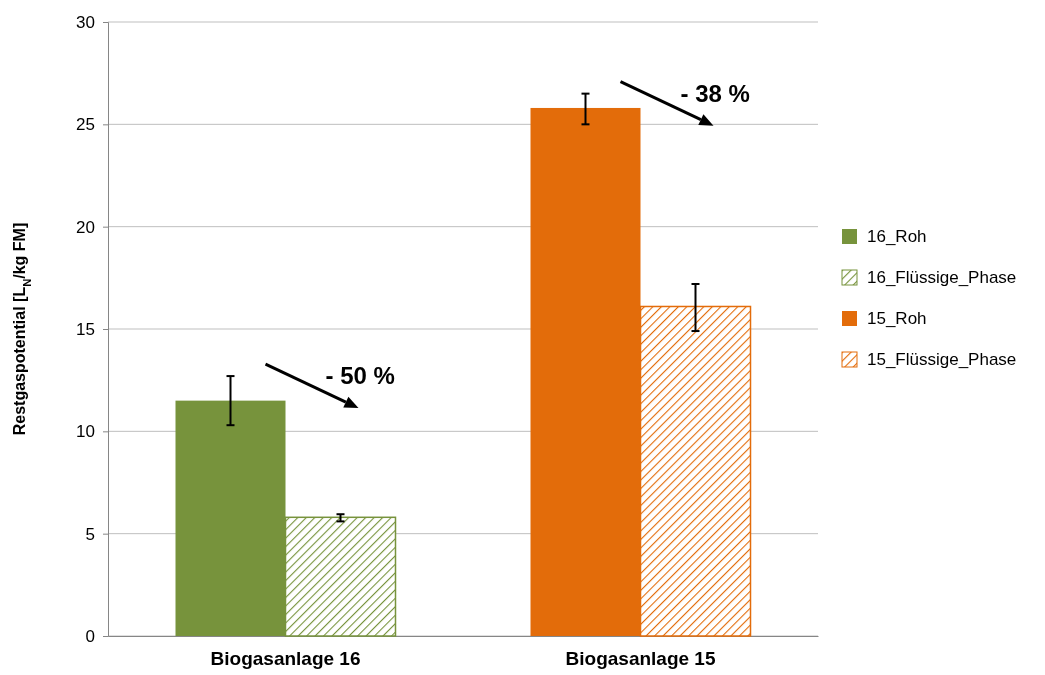  What do you see at coordinates (285, 659) in the screenshot?
I see `x-tick-label: Biogasanlage 16` at bounding box center [285, 659].